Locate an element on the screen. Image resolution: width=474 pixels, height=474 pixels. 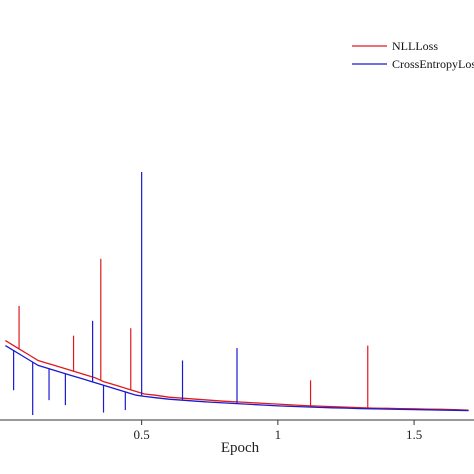
x-ticks: 0.5 1 1.5 is located at coordinates (278, 431).